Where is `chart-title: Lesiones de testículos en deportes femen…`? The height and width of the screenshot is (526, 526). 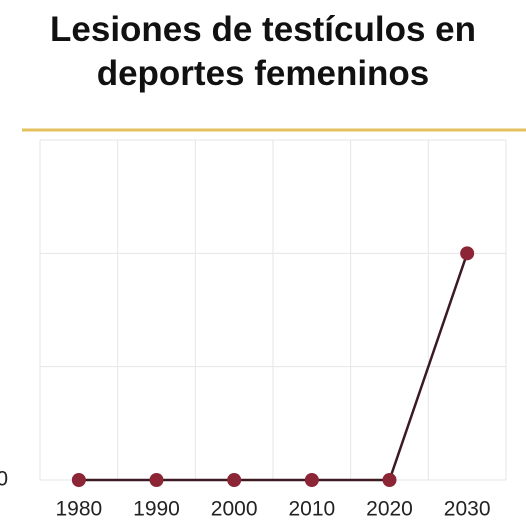
chart-title: Lesiones de testículos en deportes femen… is located at coordinates (263, 51).